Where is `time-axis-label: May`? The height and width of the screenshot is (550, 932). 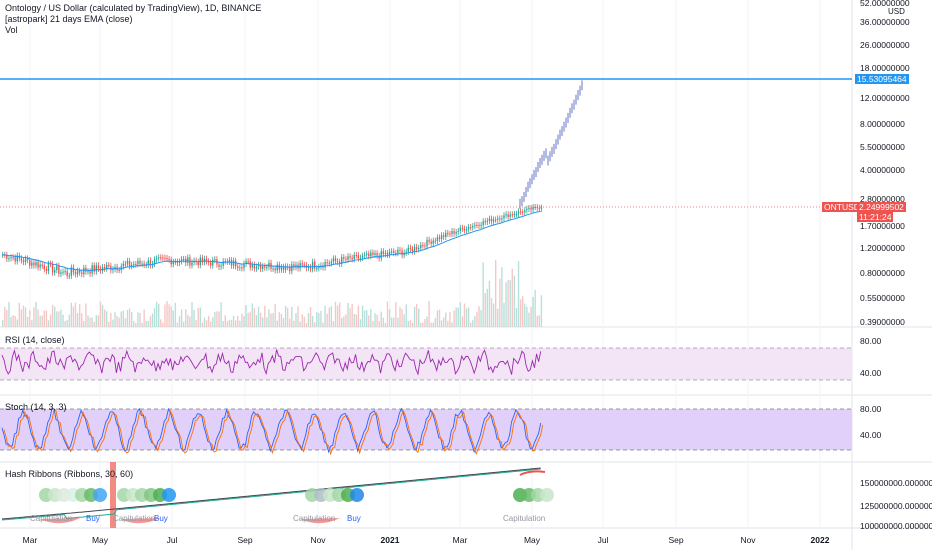 time-axis-label: May is located at coordinates (100, 540).